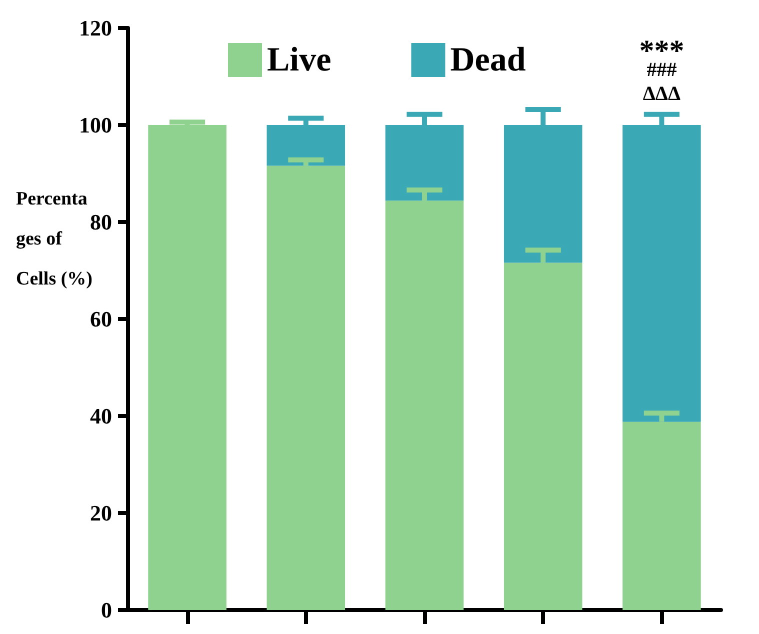  Describe the element at coordinates (306, 388) in the screenshot. I see `bar` at that location.